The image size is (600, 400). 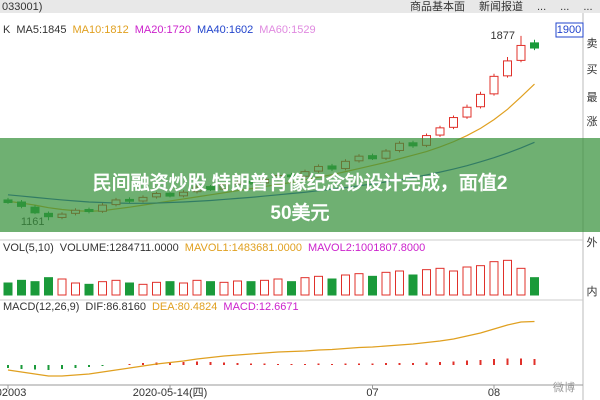 I want to click on legend-item: VOL(5,10), so click(x=28, y=248).